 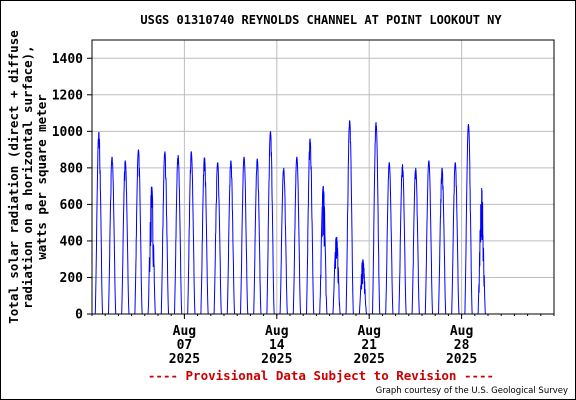 What do you see at coordinates (72, 278) in the screenshot?
I see `y-tick-label: 200` at bounding box center [72, 278].